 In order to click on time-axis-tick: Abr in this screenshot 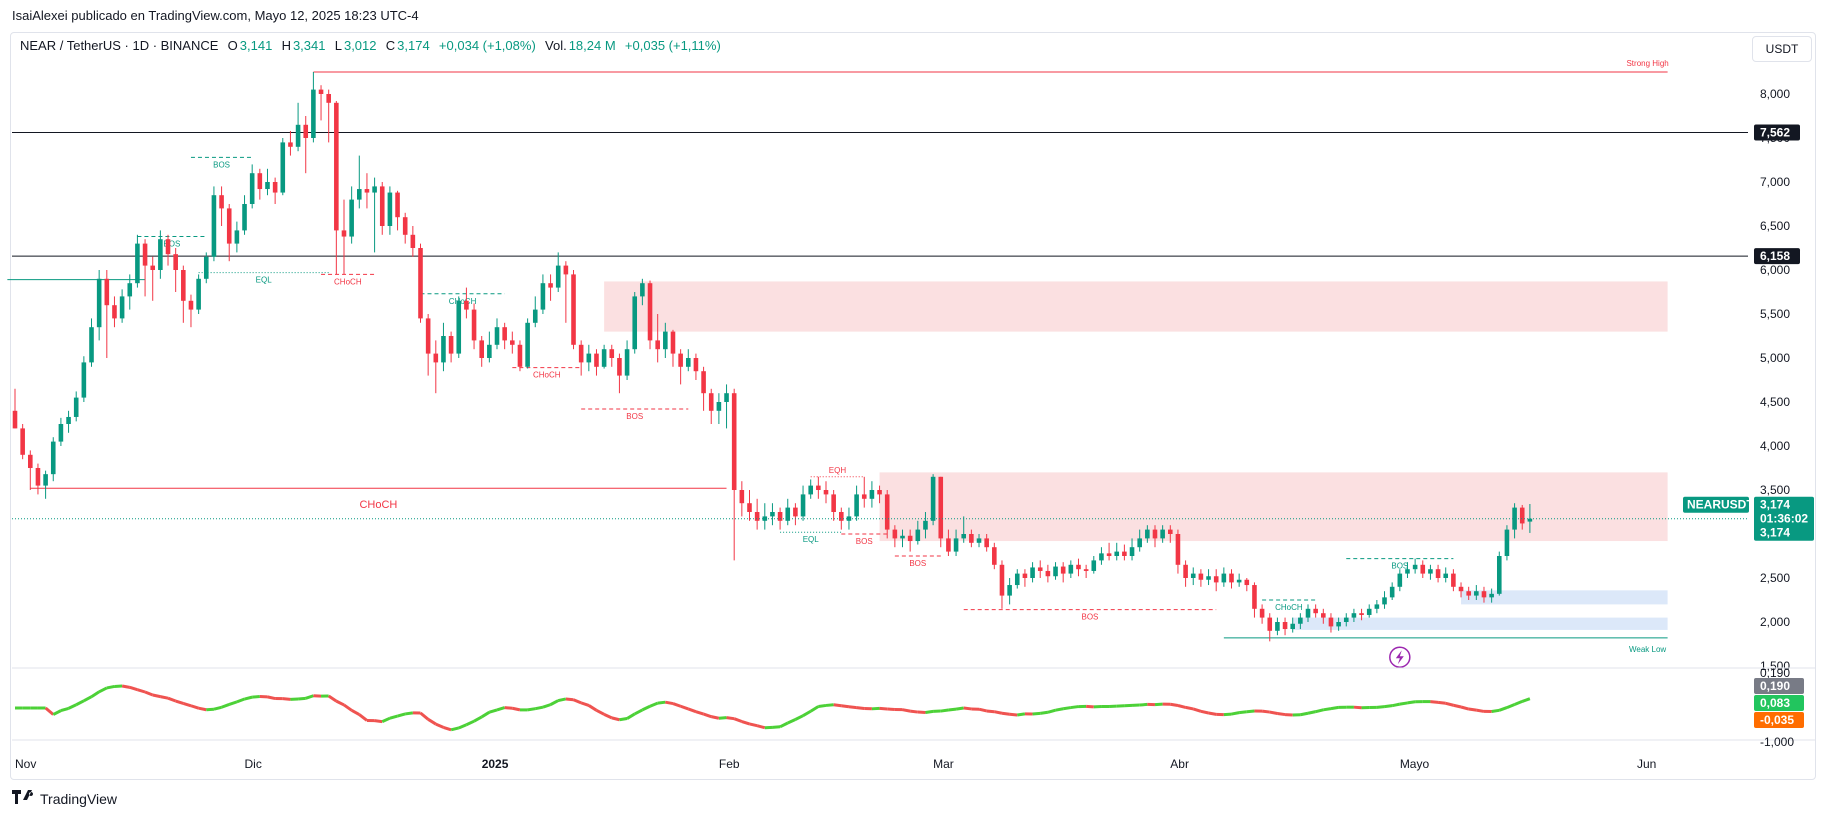, I will do `click(1179, 764)`.